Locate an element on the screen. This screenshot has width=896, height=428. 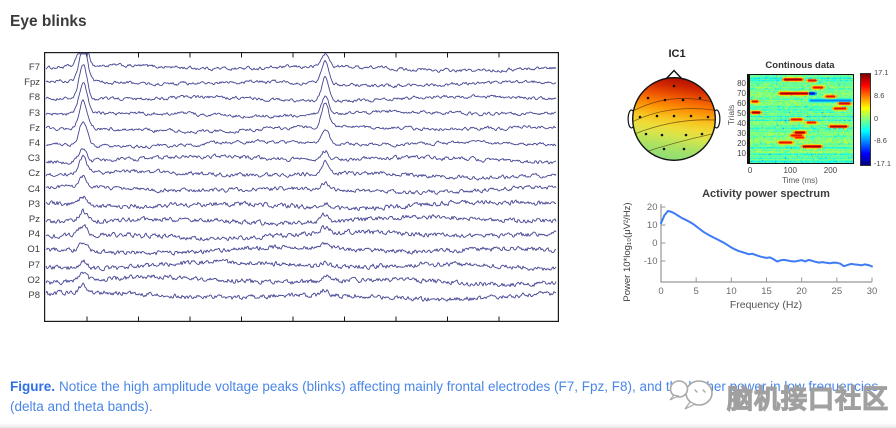
eeg-channel-label-p8: P8 is located at coordinates (34, 295).